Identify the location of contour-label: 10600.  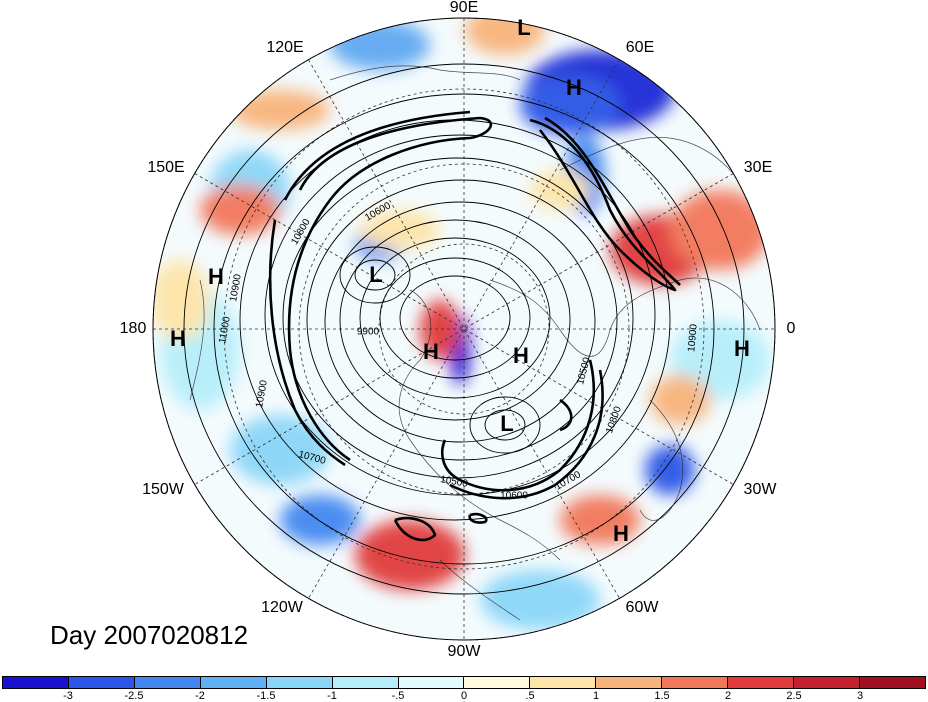
(514, 496).